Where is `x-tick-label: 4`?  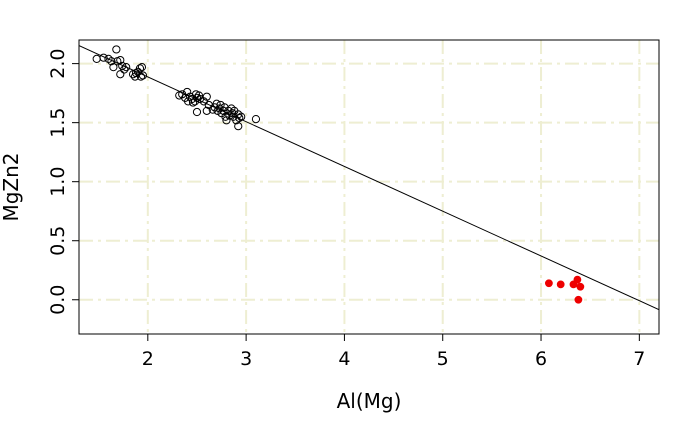 x-tick-label: 4 is located at coordinates (344, 359).